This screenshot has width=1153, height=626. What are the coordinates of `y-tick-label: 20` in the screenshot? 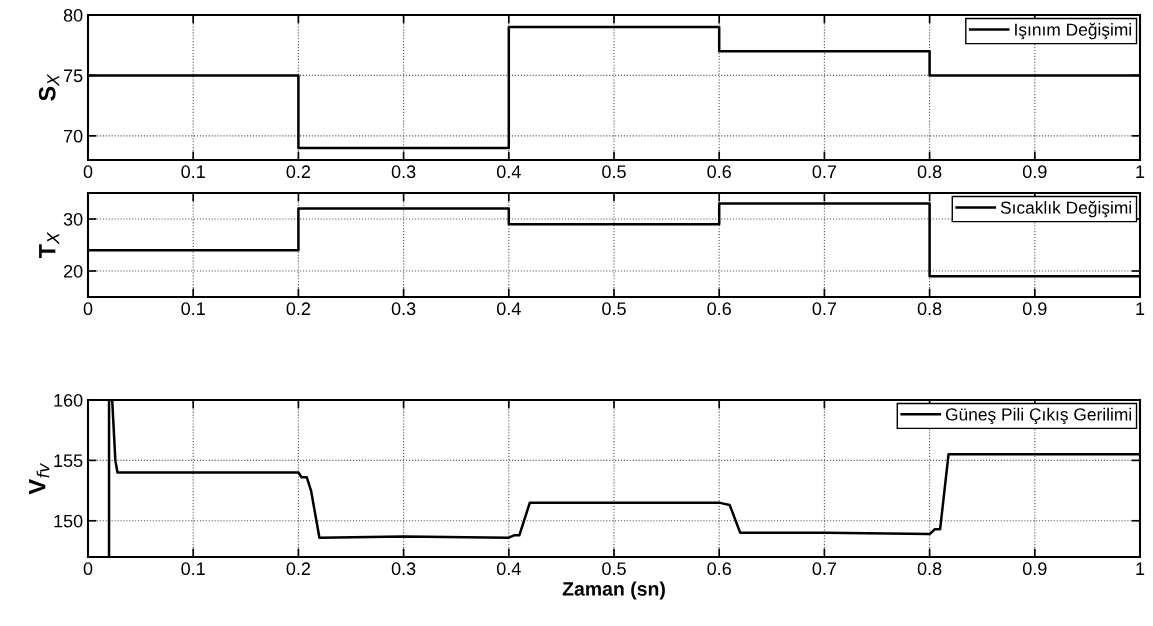 It's located at (73, 271).